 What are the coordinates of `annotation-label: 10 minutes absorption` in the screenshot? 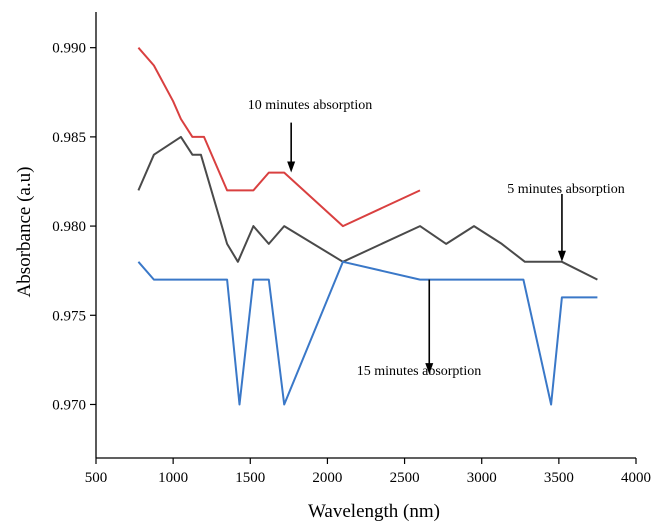 It's located at (310, 105).